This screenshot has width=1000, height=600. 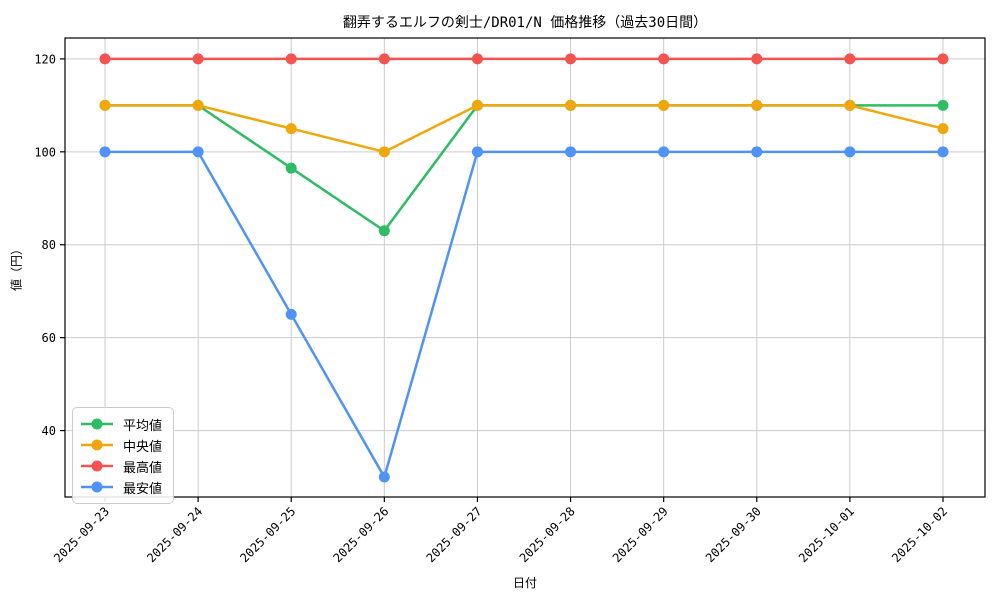 What do you see at coordinates (81, 534) in the screenshot?
I see `x-tick-label: 2025-09-23` at bounding box center [81, 534].